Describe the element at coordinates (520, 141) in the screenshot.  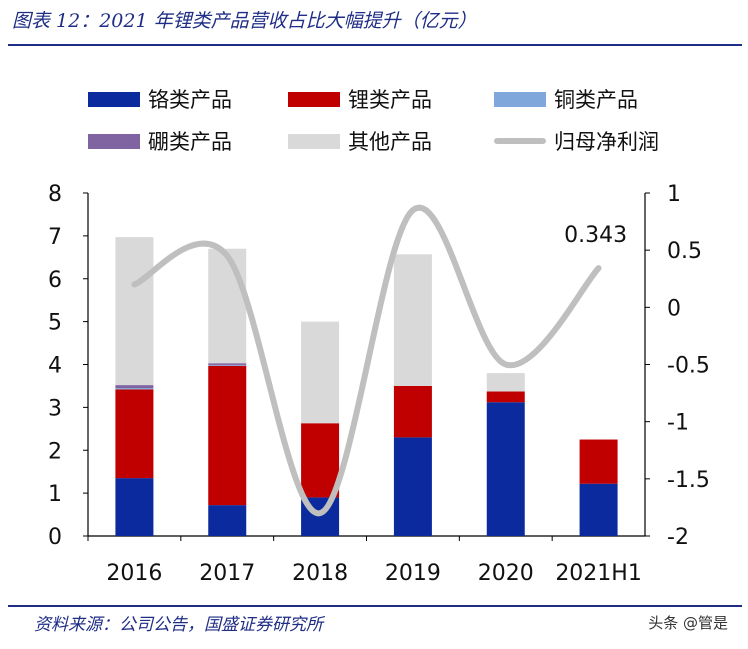
I see `legend-line-net-profit` at that location.